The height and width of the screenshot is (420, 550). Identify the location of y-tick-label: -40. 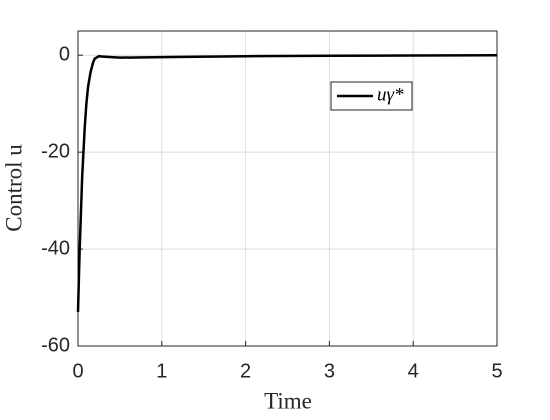
(55, 248).